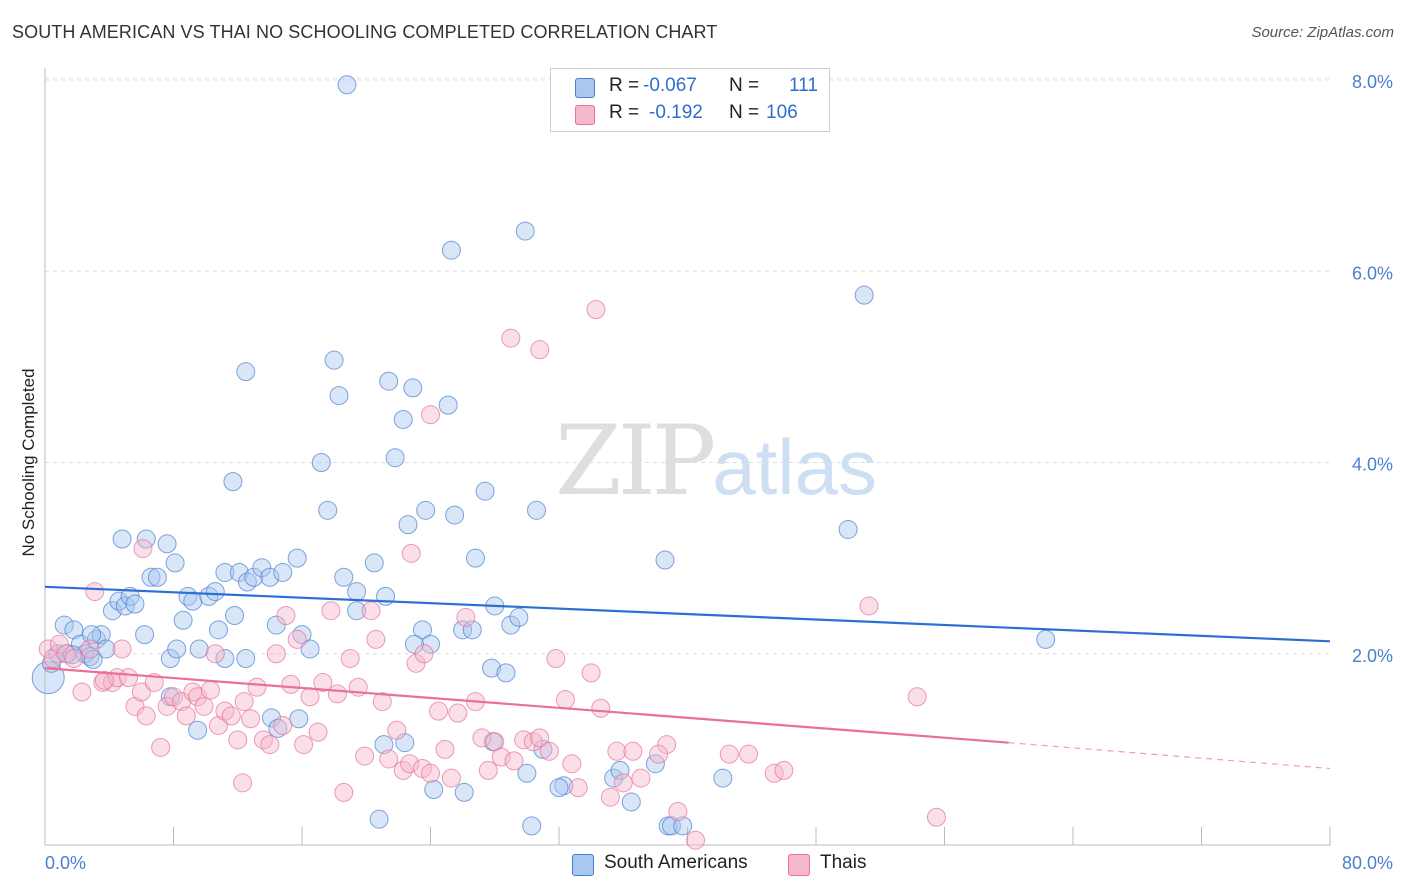 The height and width of the screenshot is (892, 1406). I want to click on source-credit: Source: ZipAtlas.com, so click(1322, 32).